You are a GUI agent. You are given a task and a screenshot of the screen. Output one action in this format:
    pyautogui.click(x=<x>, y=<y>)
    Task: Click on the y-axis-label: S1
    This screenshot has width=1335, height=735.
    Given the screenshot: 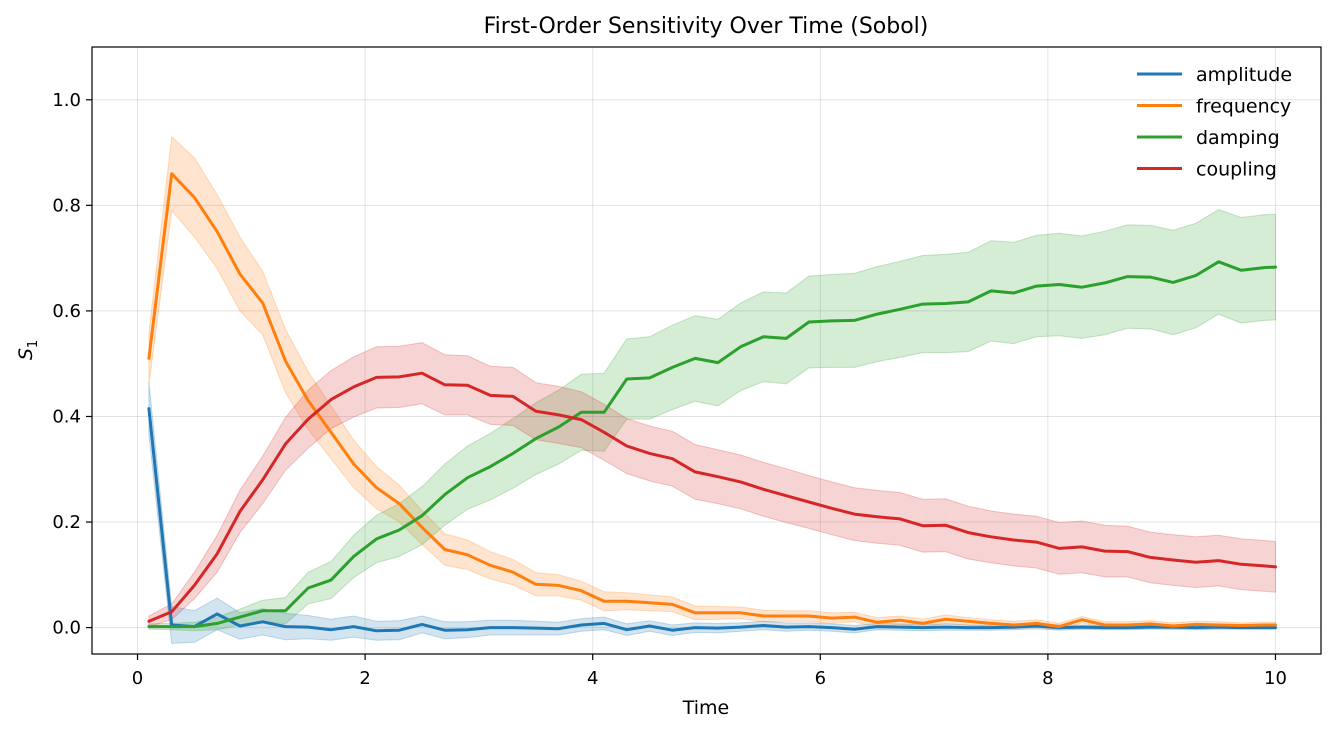 What is the action you would take?
    pyautogui.click(x=28, y=350)
    